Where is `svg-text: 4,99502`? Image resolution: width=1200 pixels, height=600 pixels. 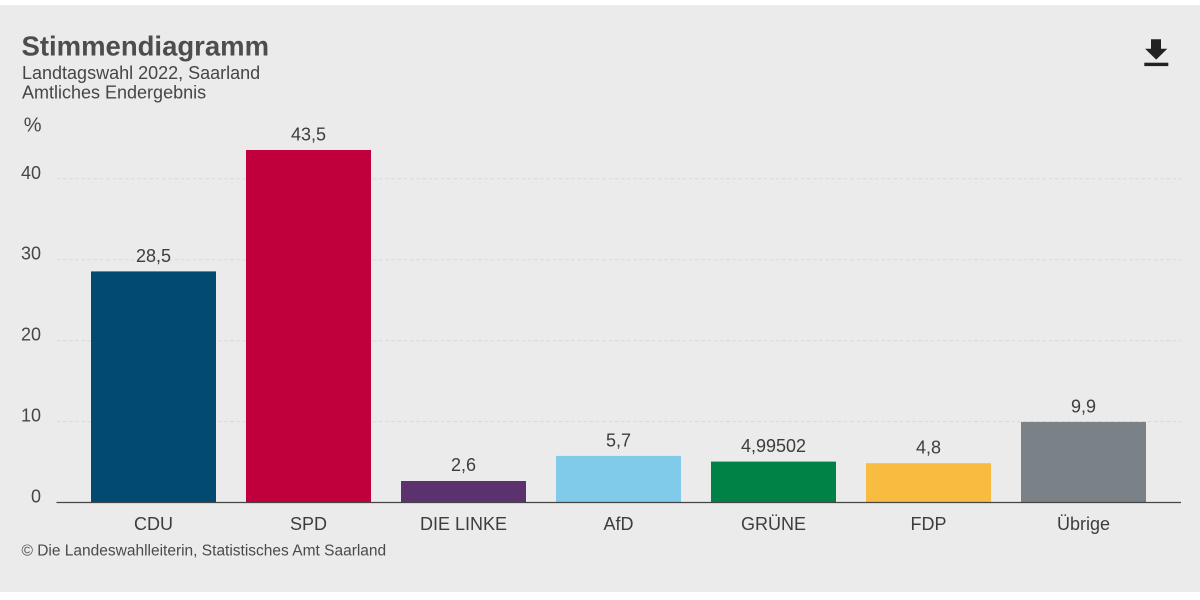 svg-text: 4,99502 is located at coordinates (773, 446).